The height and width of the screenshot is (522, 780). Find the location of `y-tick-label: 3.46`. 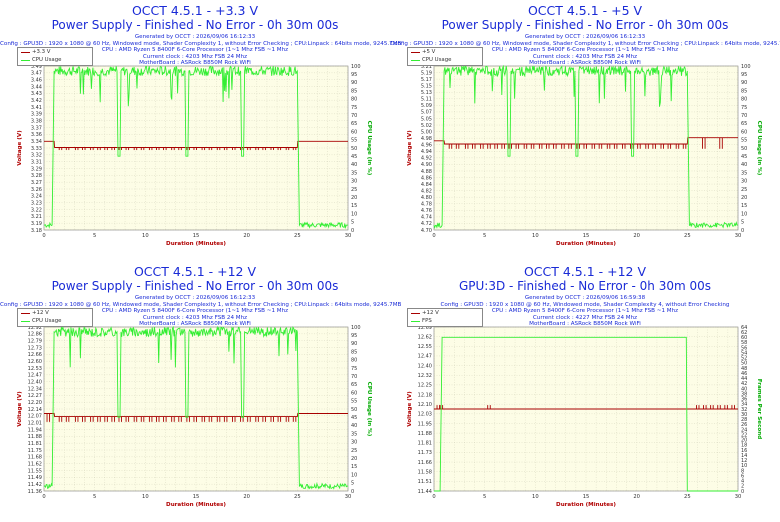

y-tick-label: 3.46 is located at coordinates (36, 80).